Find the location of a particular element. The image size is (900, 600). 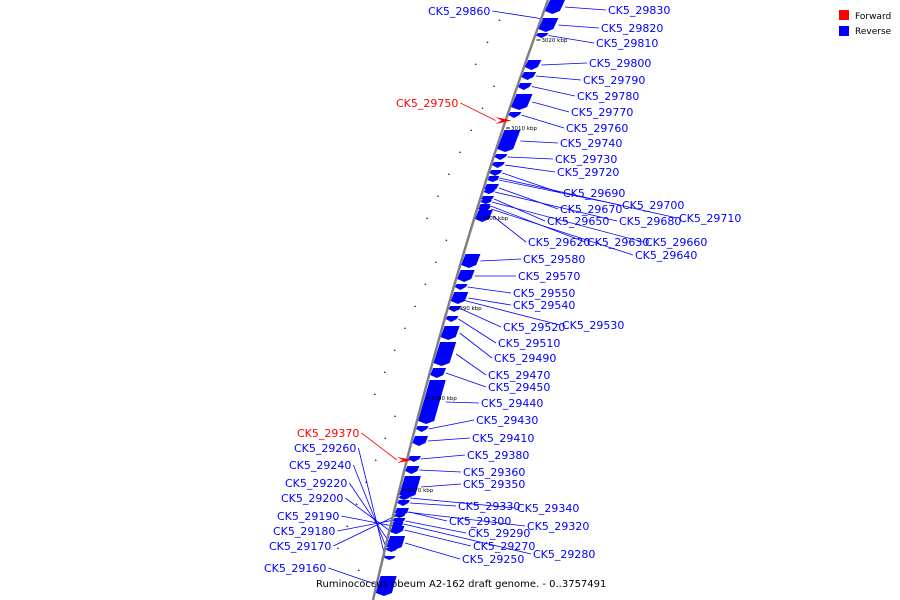

gene-label: CK5_29490 is located at coordinates (525, 358).